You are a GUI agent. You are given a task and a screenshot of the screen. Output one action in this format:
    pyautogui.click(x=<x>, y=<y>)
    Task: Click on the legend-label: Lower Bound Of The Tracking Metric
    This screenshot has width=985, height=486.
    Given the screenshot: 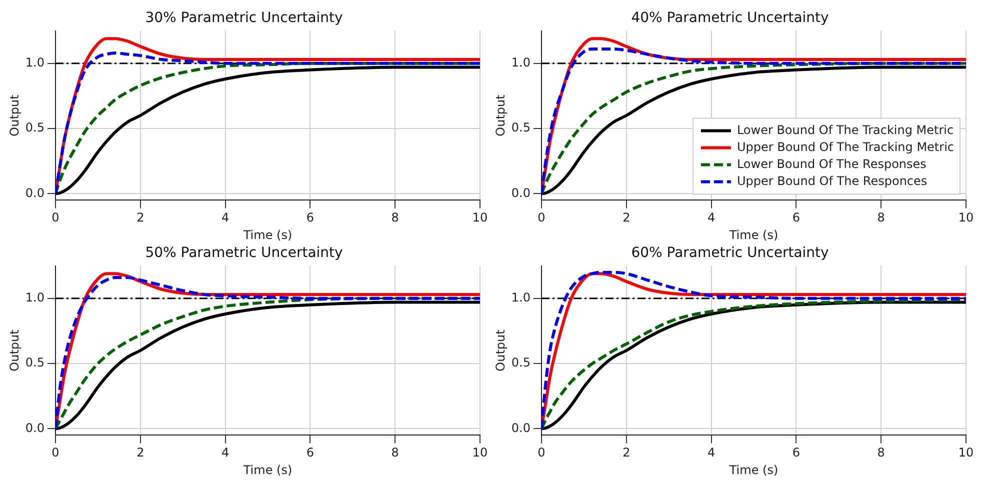 What is the action you would take?
    pyautogui.click(x=845, y=129)
    